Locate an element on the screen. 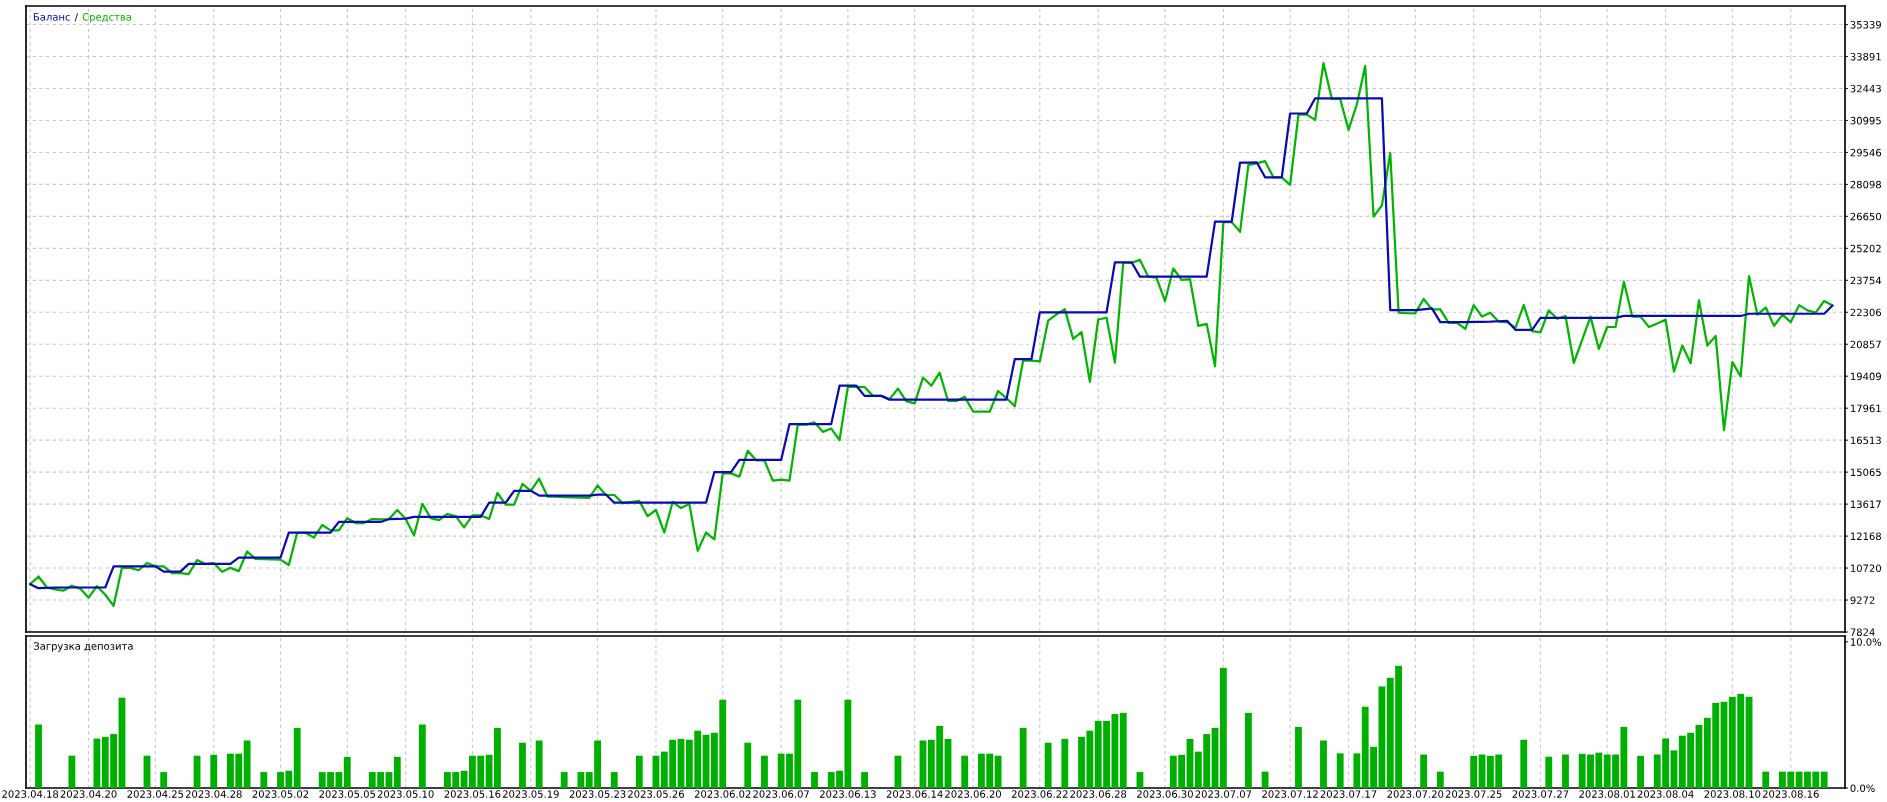 Image resolution: width=1887 pixels, height=802 pixels. y-tick-label: 26650 is located at coordinates (1866, 216).